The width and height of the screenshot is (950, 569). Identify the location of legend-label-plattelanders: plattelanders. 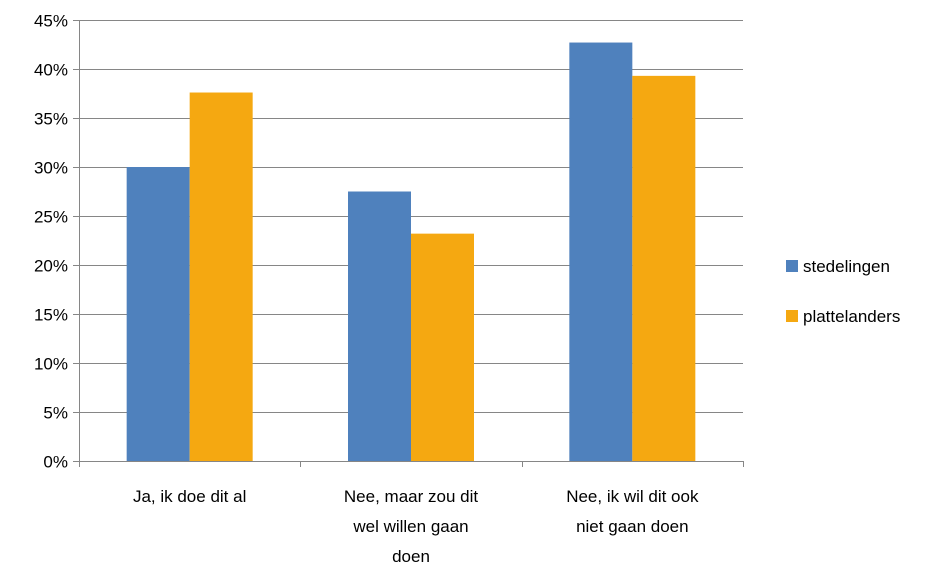
(851, 316).